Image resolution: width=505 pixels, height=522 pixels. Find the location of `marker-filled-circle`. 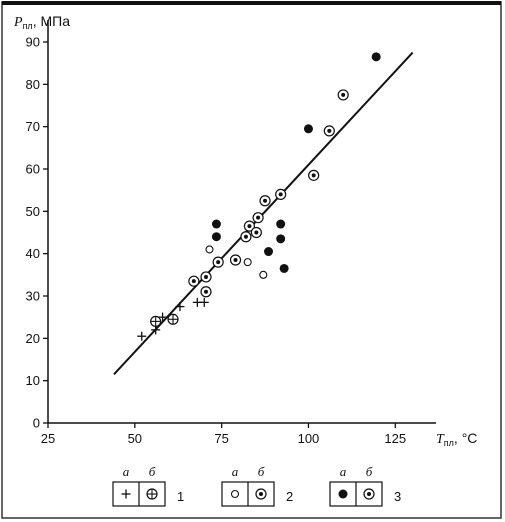

marker-filled-circle is located at coordinates (343, 494).